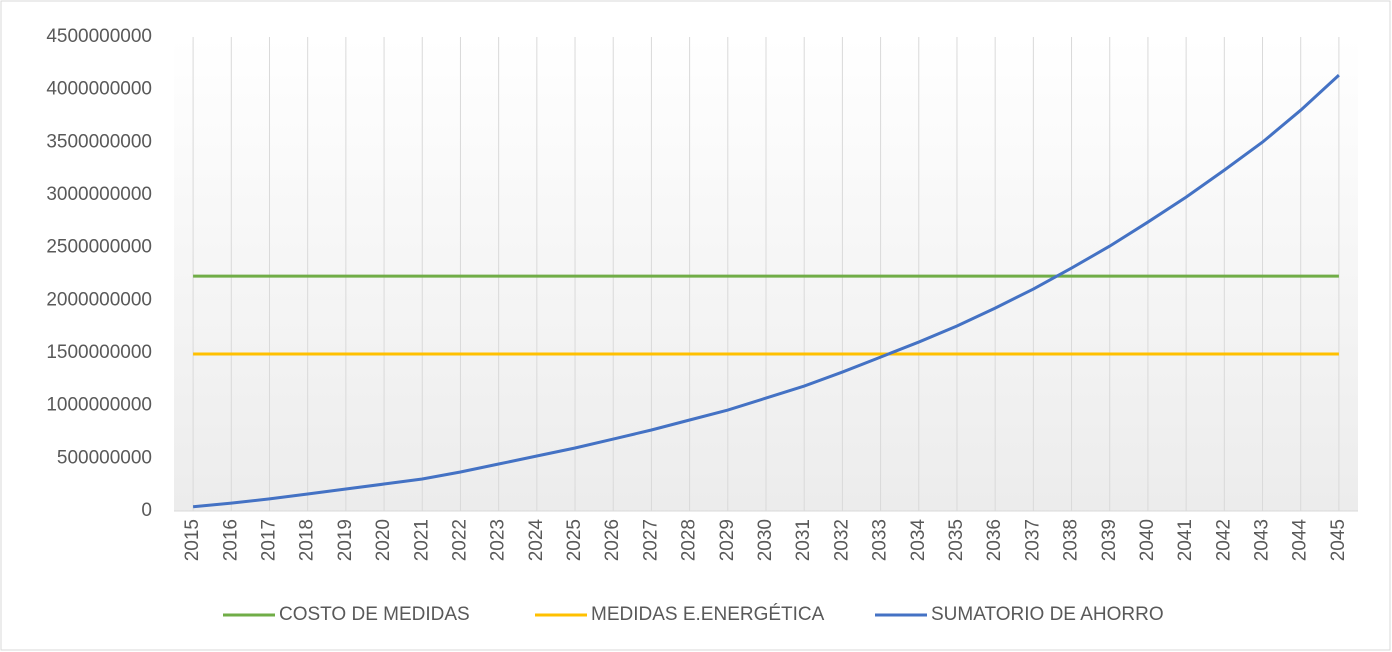  What do you see at coordinates (1147, 540) in the screenshot?
I see `x-tick-label: 2040` at bounding box center [1147, 540].